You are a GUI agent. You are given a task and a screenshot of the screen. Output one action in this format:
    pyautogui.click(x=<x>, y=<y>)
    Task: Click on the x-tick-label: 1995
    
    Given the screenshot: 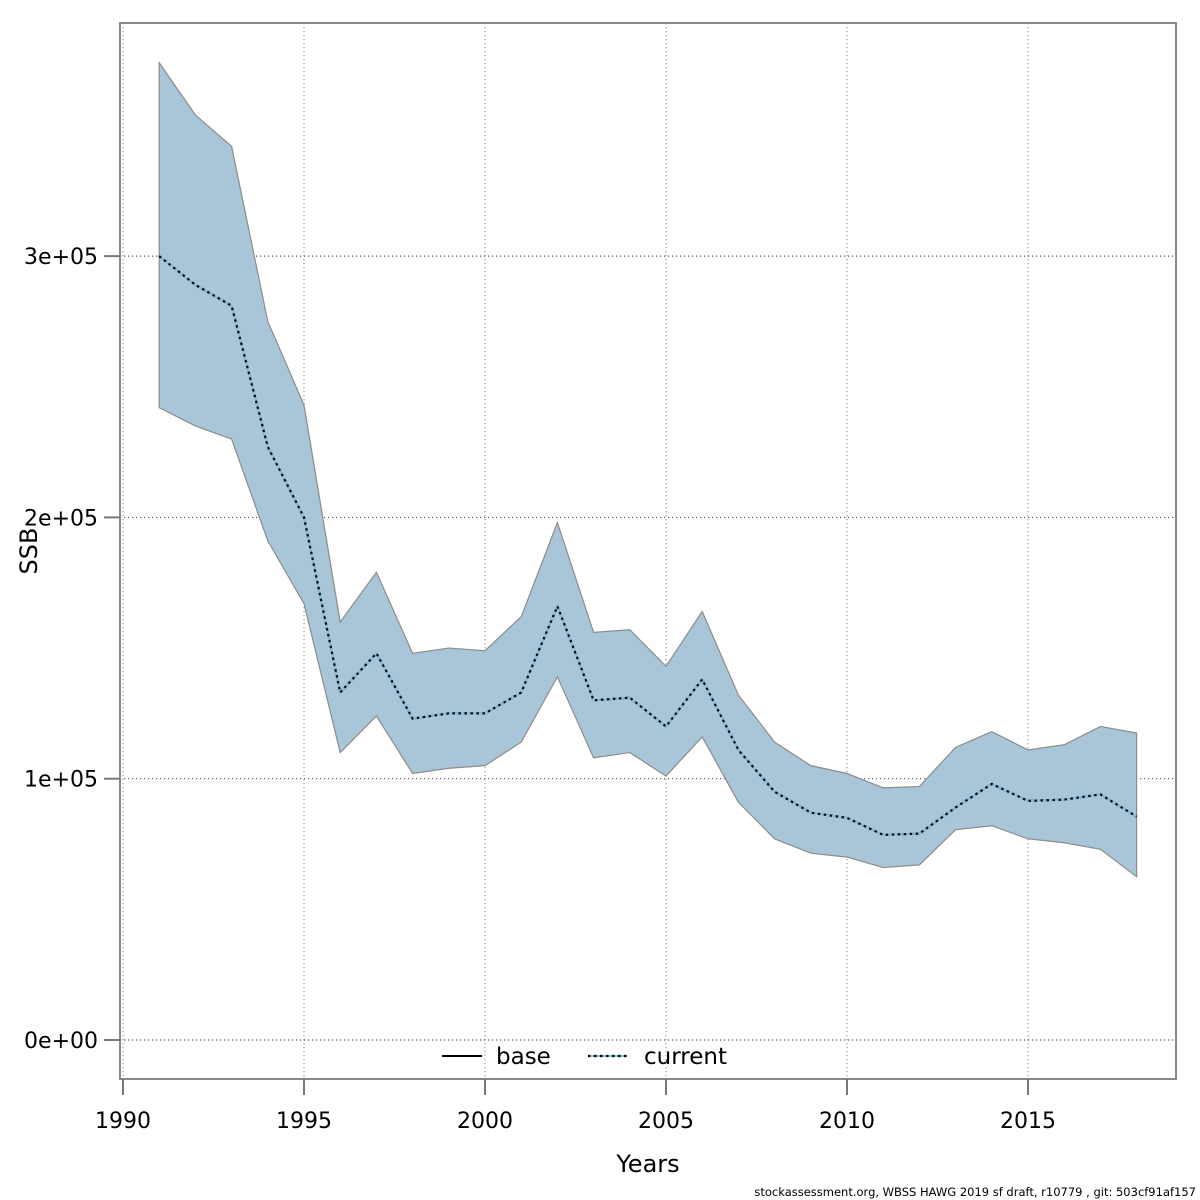 What is the action you would take?
    pyautogui.click(x=304, y=1121)
    